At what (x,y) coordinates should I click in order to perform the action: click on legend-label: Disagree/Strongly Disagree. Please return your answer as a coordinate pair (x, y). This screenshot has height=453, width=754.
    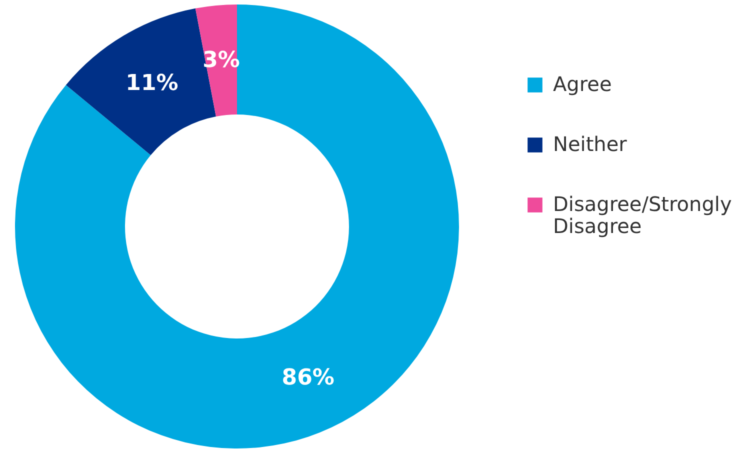
    Looking at the image, I should click on (642, 215).